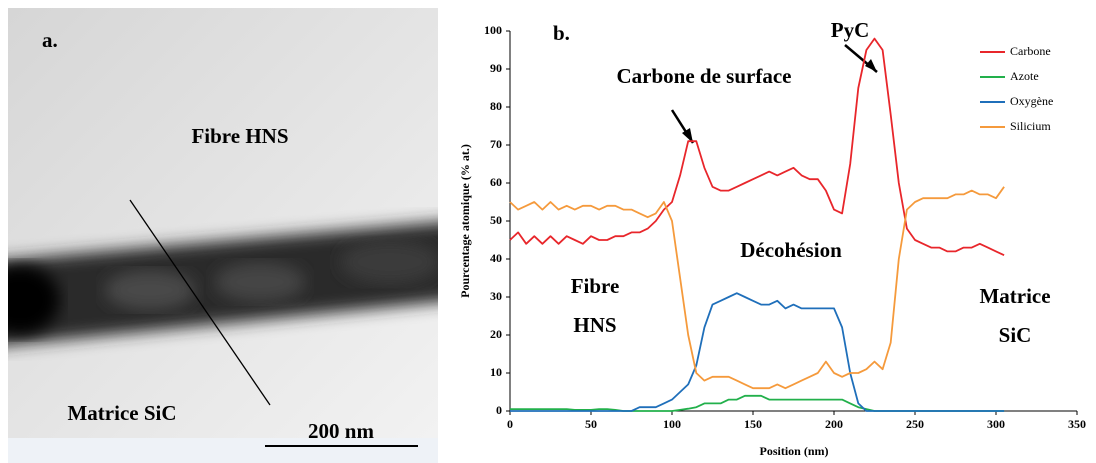  I want to click on region-label: Matrice SiC, so click(121, 413).